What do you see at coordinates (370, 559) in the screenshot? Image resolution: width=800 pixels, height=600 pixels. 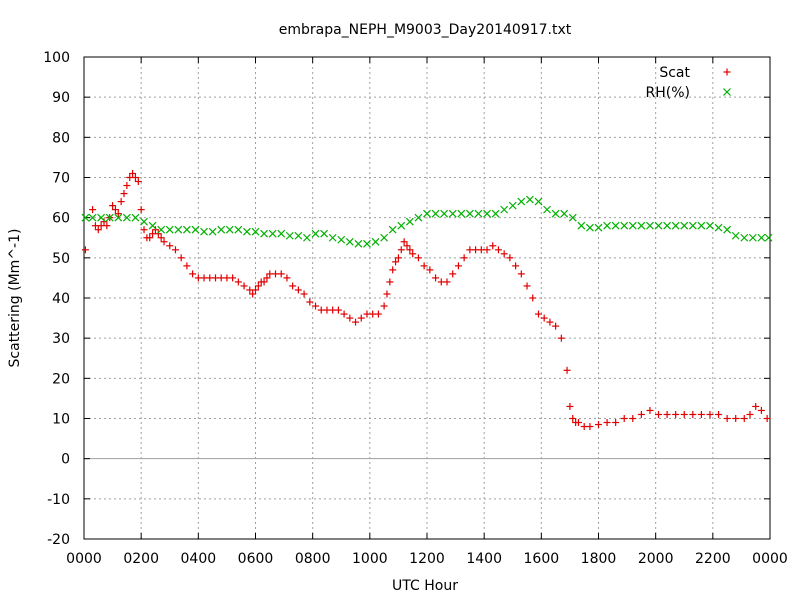 I see `x-tick-label: 1000` at bounding box center [370, 559].